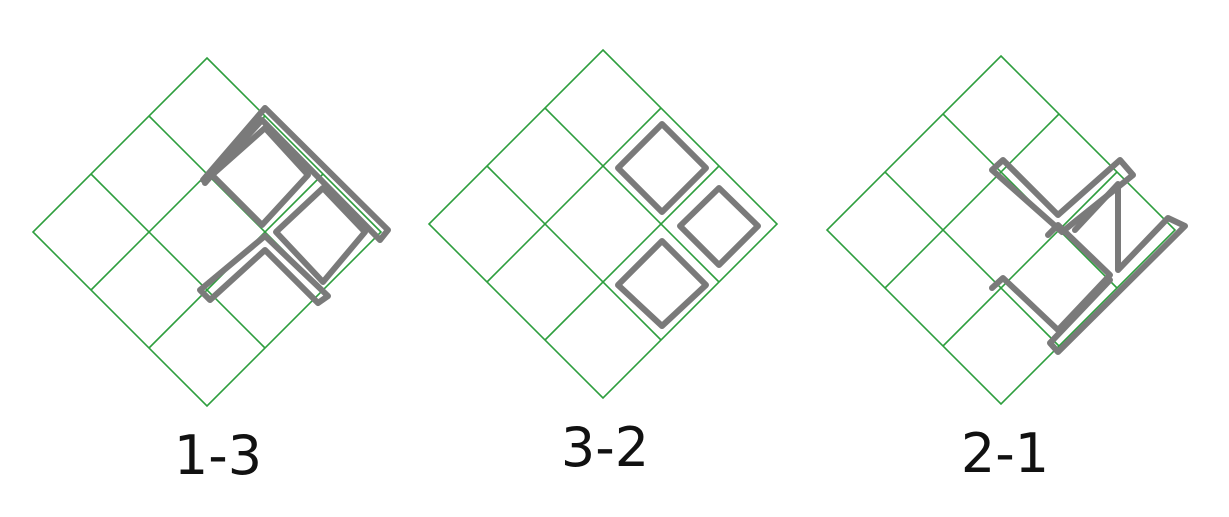 This screenshot has height=517, width=1229. What do you see at coordinates (605, 447) in the screenshot?
I see `panel-2-label: 3-2` at bounding box center [605, 447].